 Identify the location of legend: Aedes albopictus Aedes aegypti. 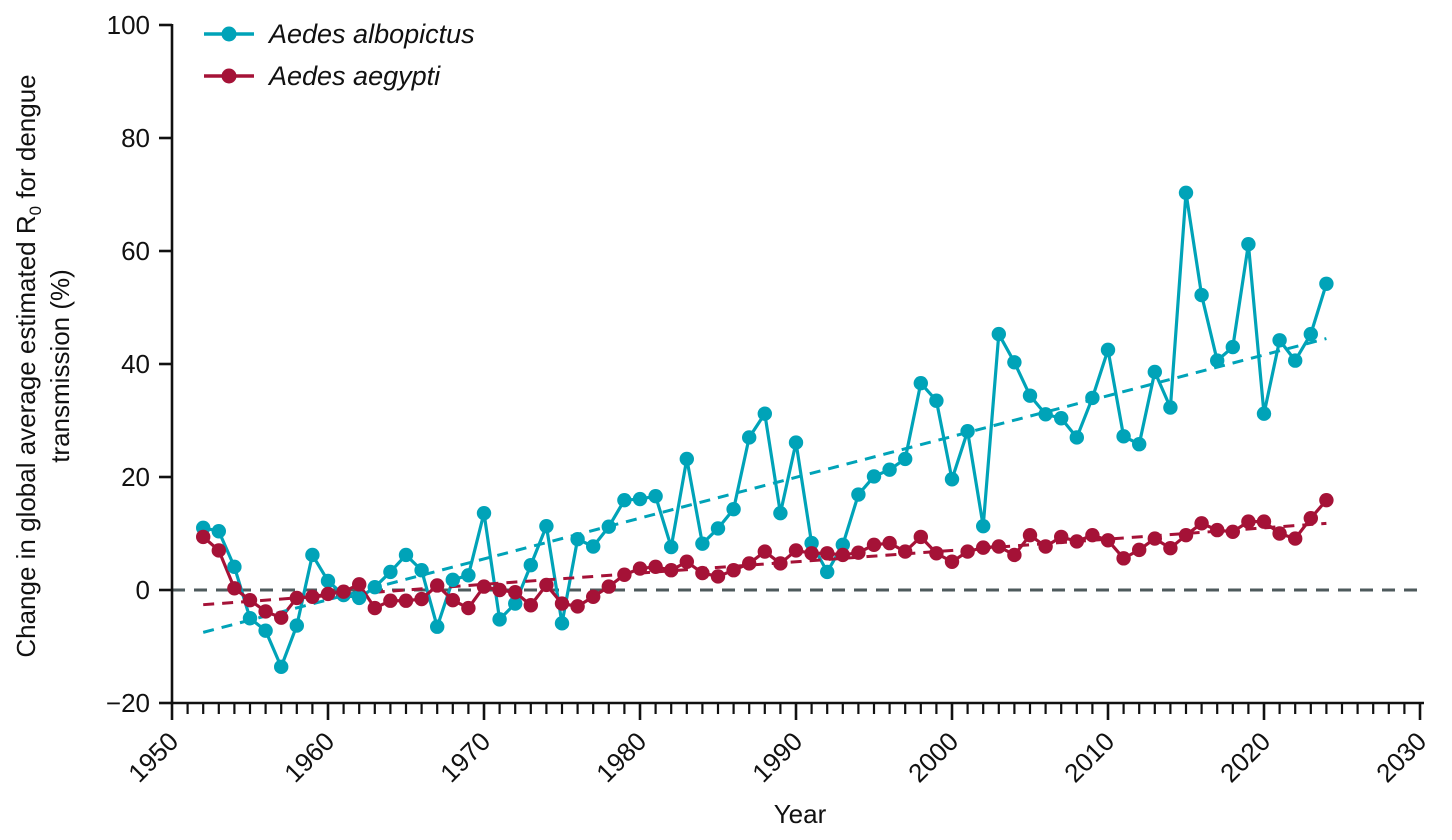
(339, 55).